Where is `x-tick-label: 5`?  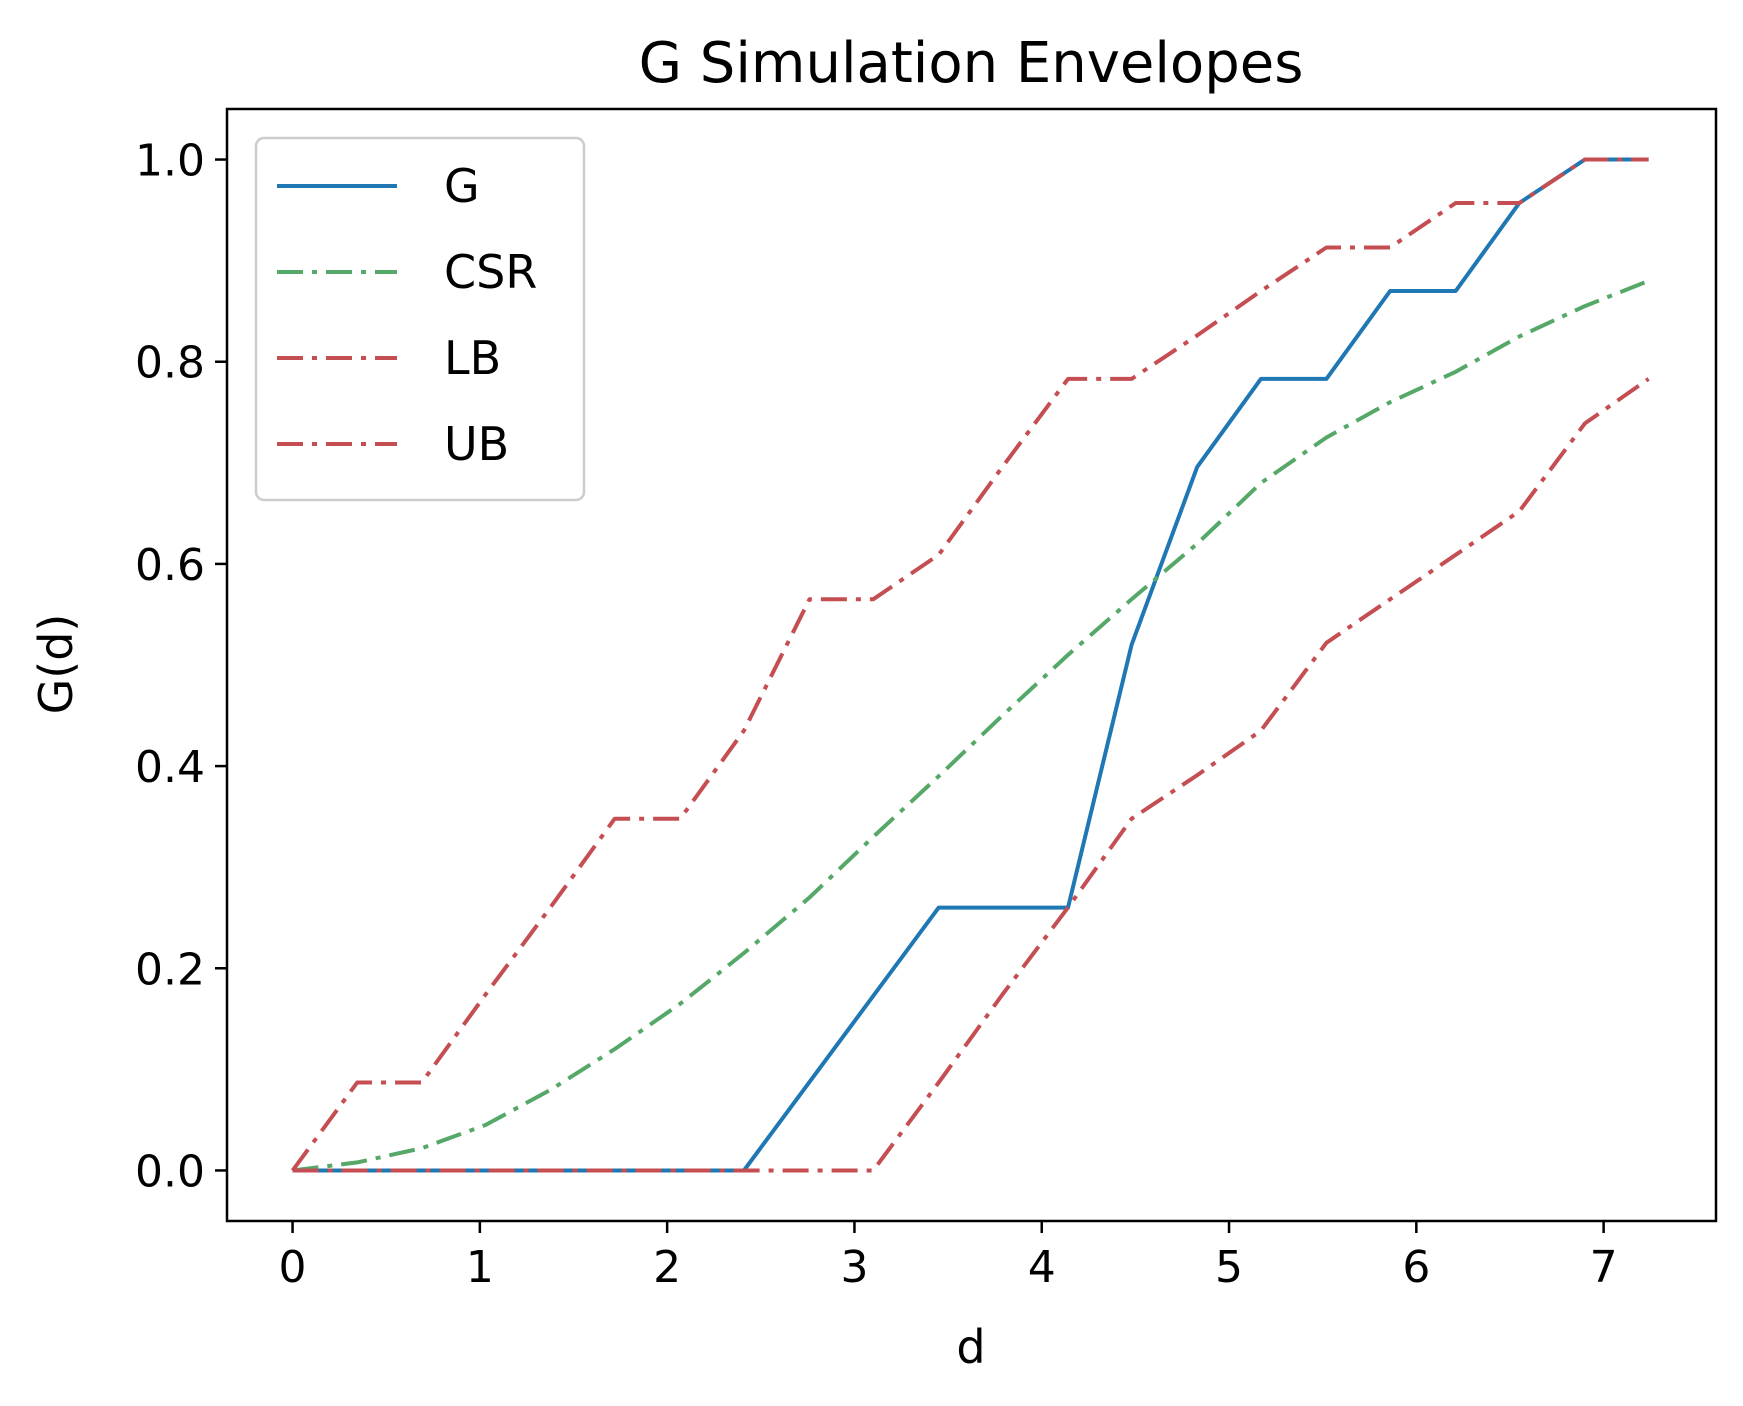 x-tick-label: 5 is located at coordinates (1229, 1267).